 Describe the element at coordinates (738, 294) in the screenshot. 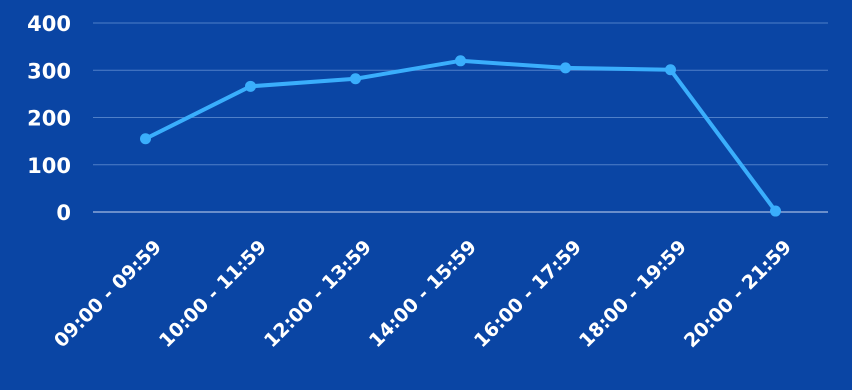

I see `x-tick-label: 20:00 - 21:59` at that location.